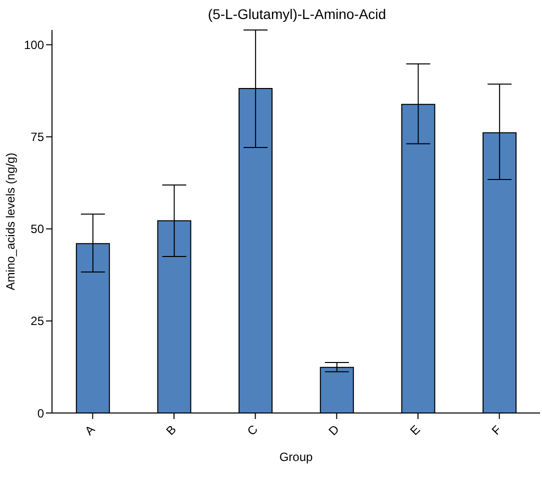  Describe the element at coordinates (10, 221) in the screenshot. I see `y-axis-title: Amino_acids levels (ng/g)` at that location.